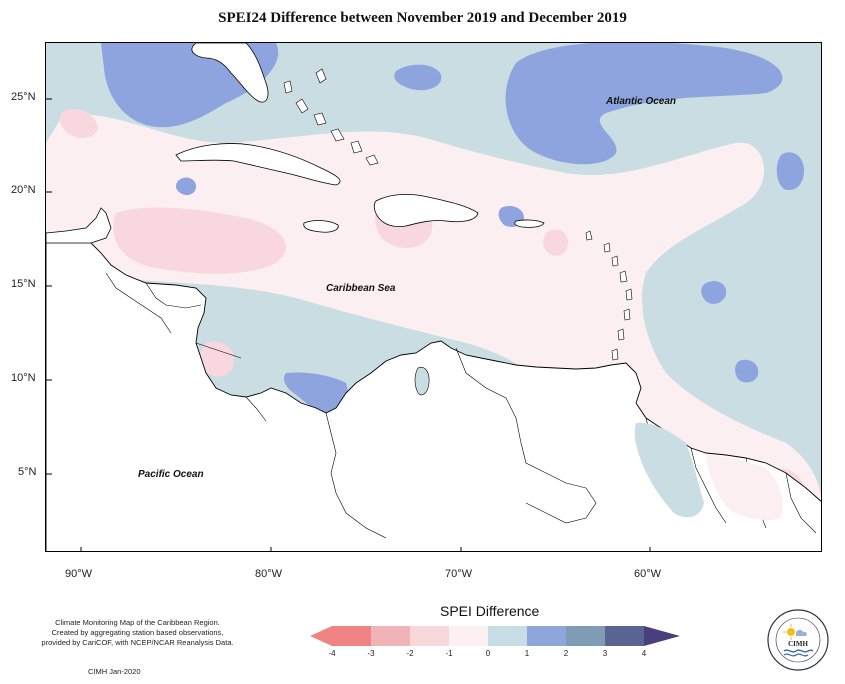 Image resolution: width=845 pixels, height=684 pixels. Describe the element at coordinates (171, 474) in the screenshot. I see `pacific-label: Pacific Ocean` at that location.